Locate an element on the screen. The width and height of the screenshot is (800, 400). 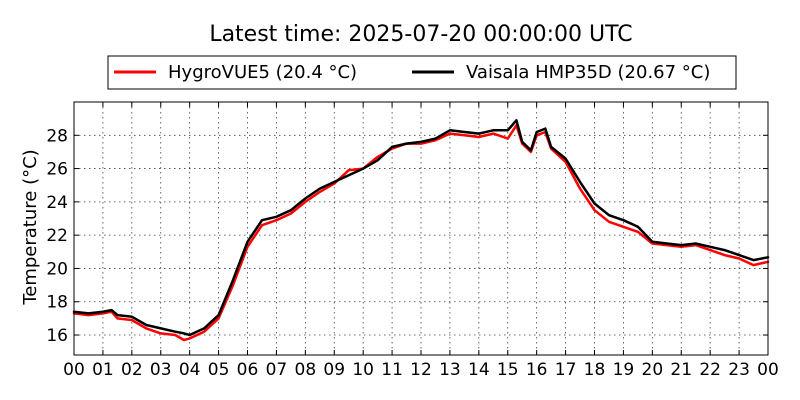
x-tick-label: 12 is located at coordinates (421, 370).